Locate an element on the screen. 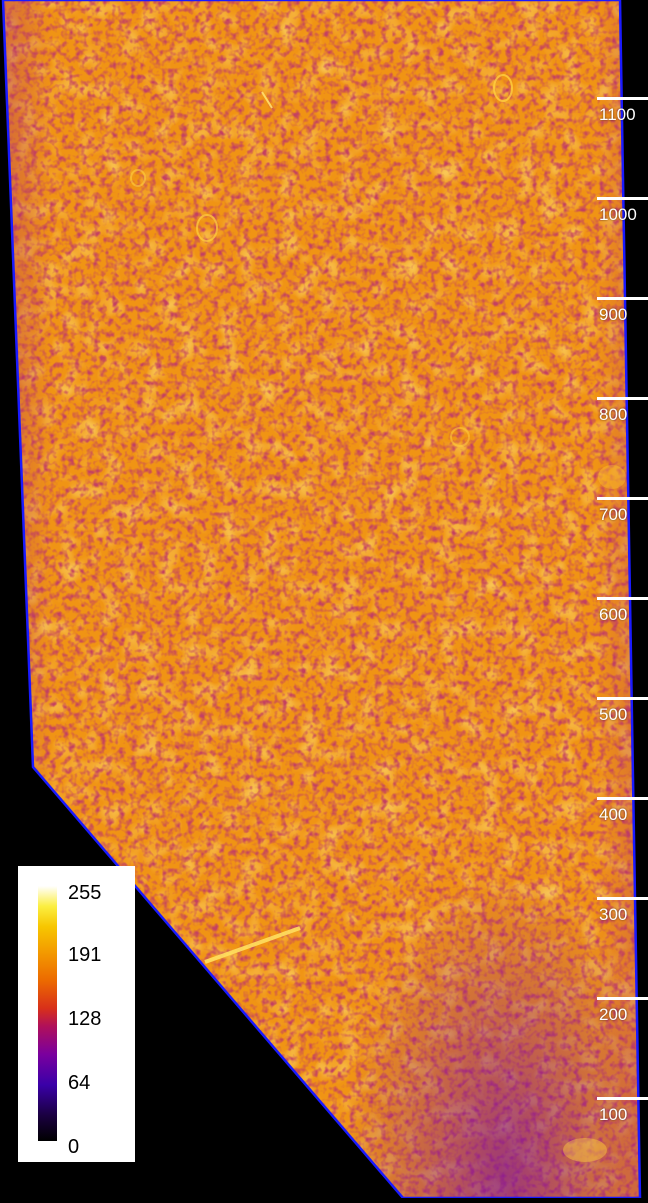  scale-label: 800 is located at coordinates (613, 414).